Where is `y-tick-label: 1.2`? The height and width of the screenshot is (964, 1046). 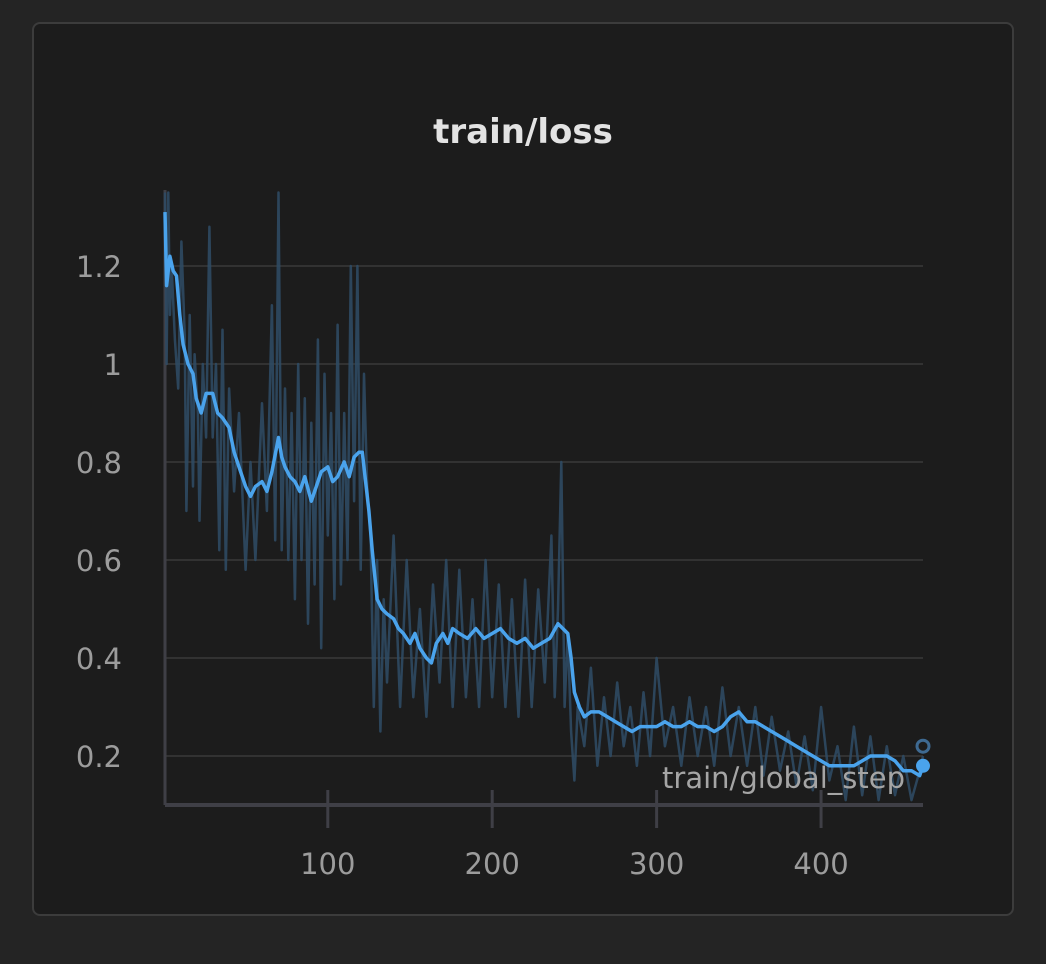
y-tick-label: 1.2 is located at coordinates (99, 267).